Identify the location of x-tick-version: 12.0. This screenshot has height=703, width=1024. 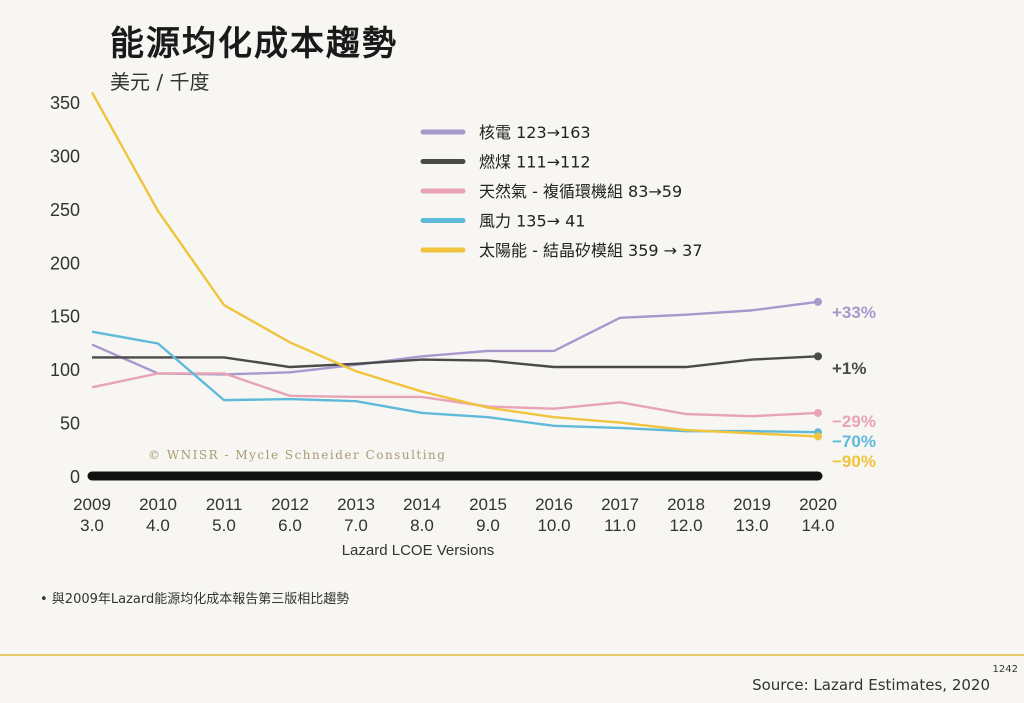
(685, 525).